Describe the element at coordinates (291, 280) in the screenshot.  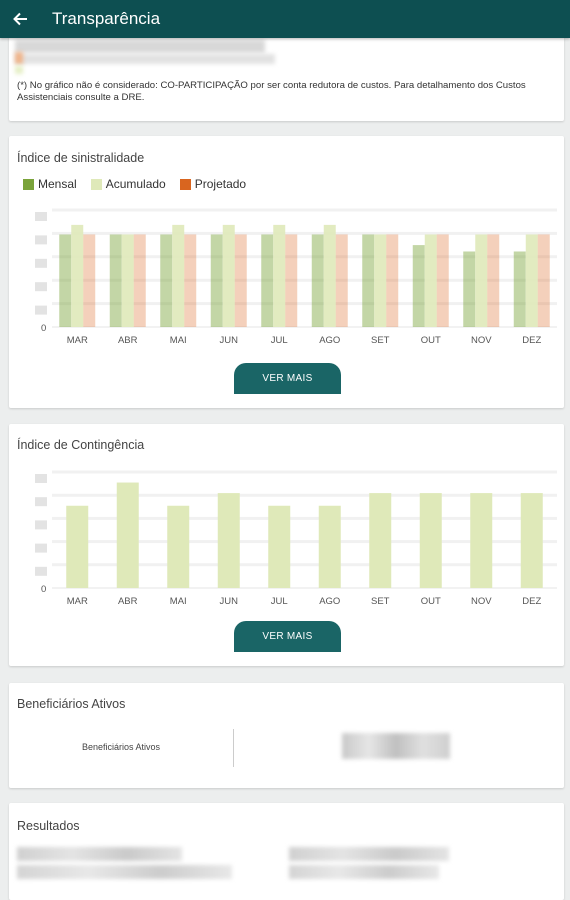
I see `bar-projetado-jul` at that location.